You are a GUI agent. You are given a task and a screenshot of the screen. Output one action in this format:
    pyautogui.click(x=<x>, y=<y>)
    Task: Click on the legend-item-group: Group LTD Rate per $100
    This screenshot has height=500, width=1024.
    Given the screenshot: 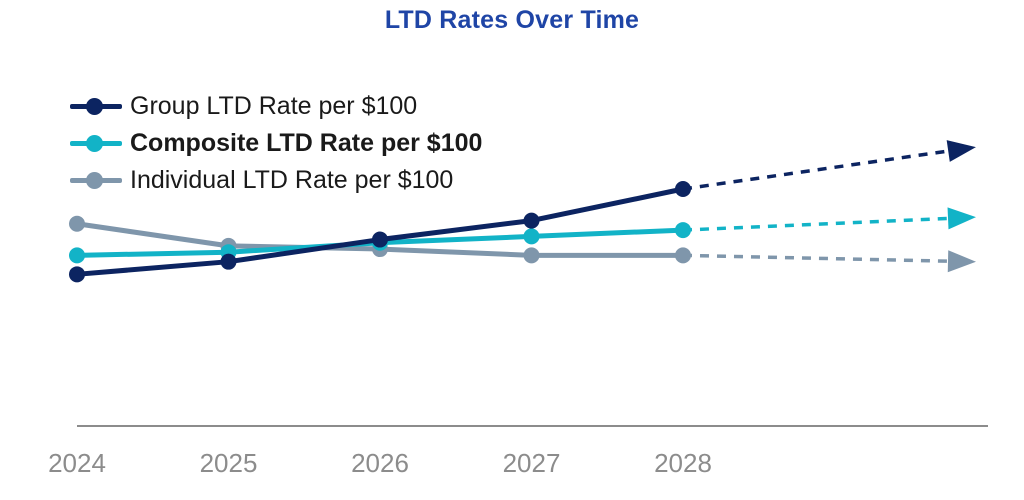 What is the action you would take?
    pyautogui.click(x=276, y=106)
    